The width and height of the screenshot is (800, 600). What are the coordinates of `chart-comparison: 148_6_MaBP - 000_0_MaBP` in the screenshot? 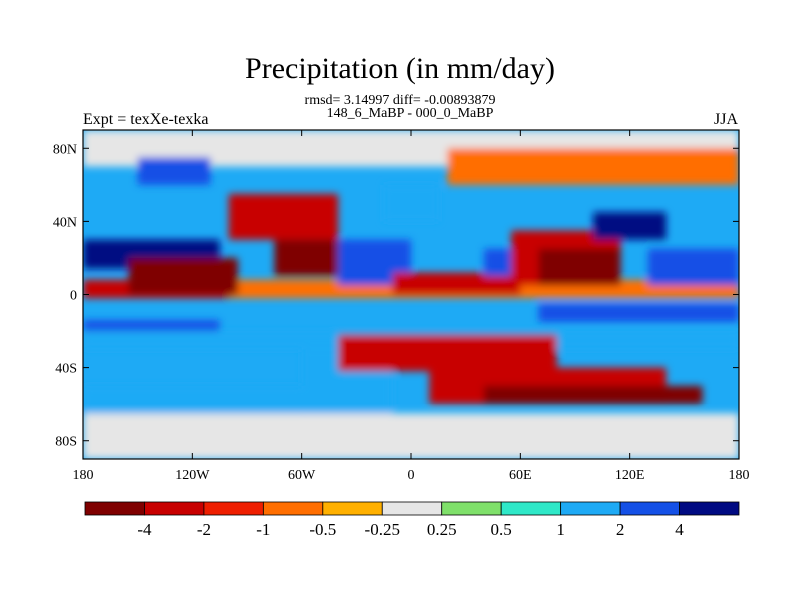 It's located at (410, 113).